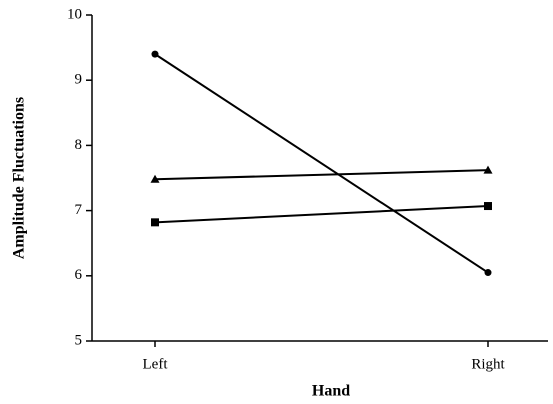  Describe the element at coordinates (79, 80) in the screenshot. I see `y-tick-label: 9` at that location.